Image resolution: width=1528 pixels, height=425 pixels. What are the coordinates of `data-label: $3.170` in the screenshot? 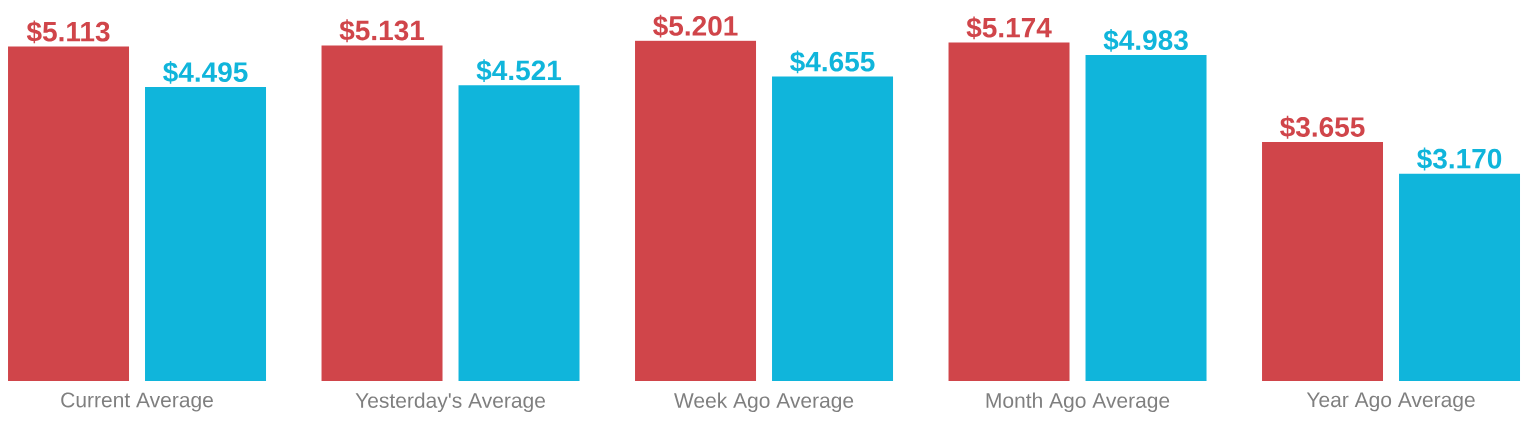 It's located at (1459, 159).